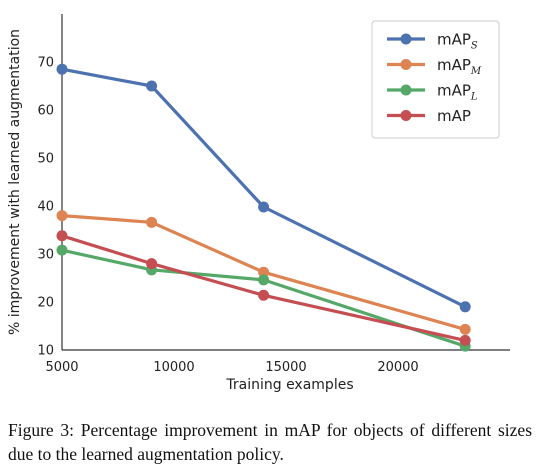  I want to click on legend: mAPS mAPM mAPL mAP, so click(435, 79).